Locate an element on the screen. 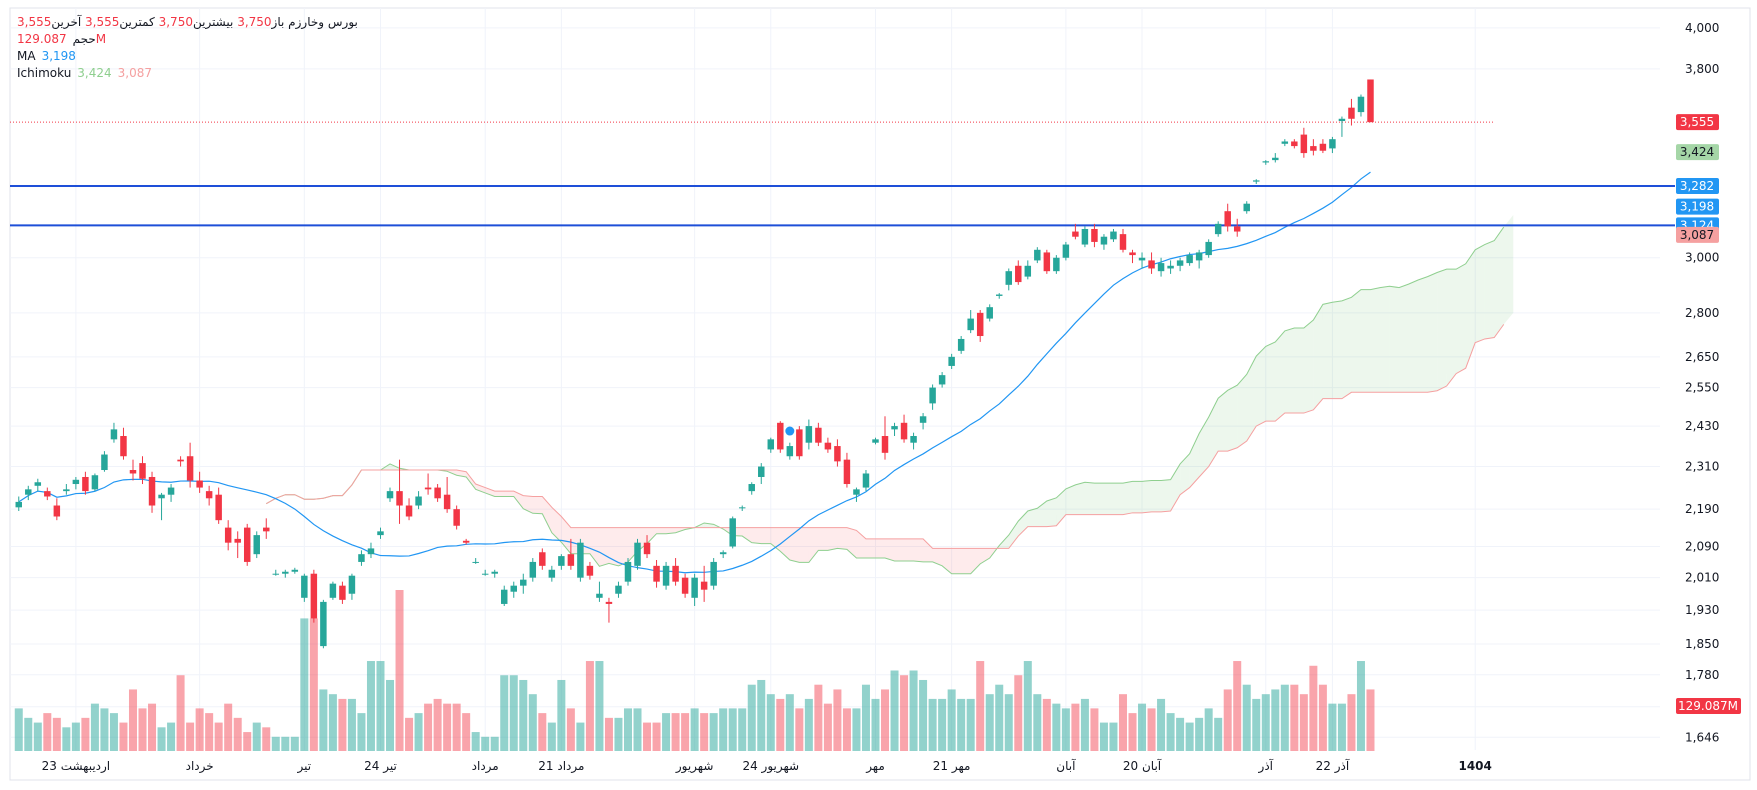 The width and height of the screenshot is (1757, 790). price-label-bg is located at coordinates (1697, 185).